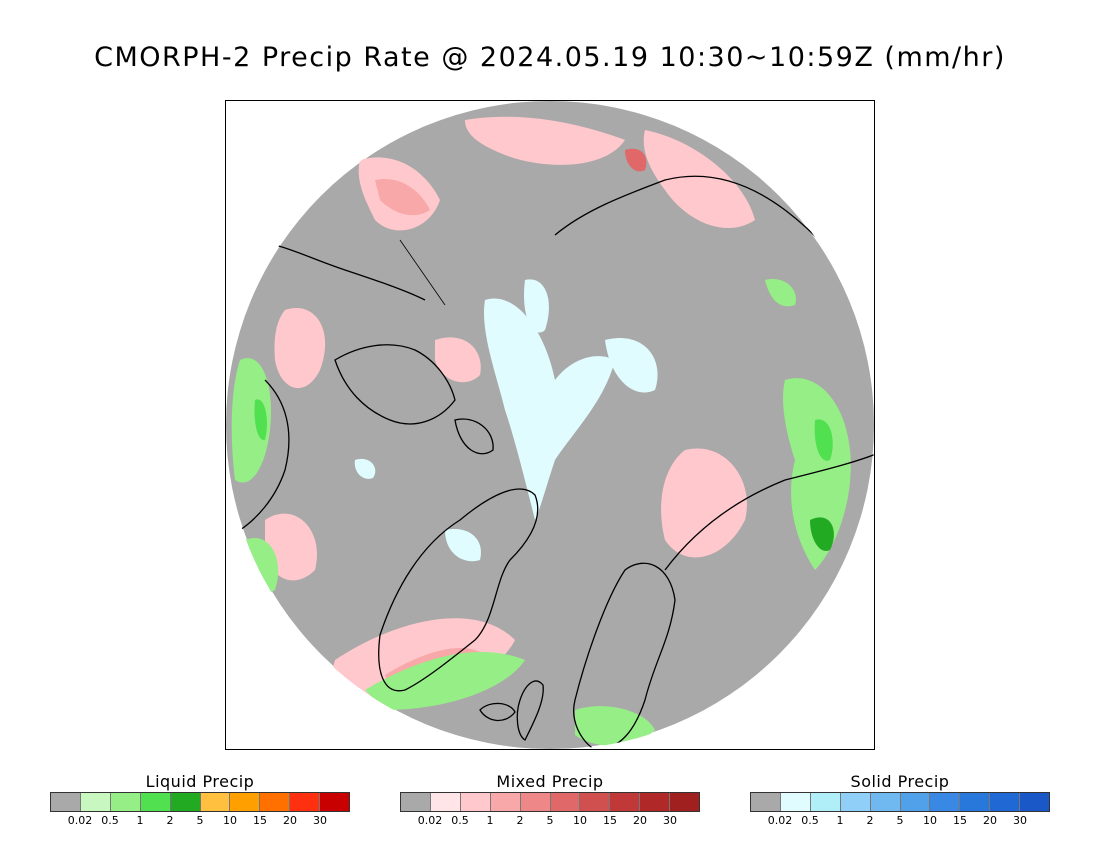 Image resolution: width=1100 pixels, height=850 pixels. I want to click on legend-title: Mixed Precip, so click(550, 781).